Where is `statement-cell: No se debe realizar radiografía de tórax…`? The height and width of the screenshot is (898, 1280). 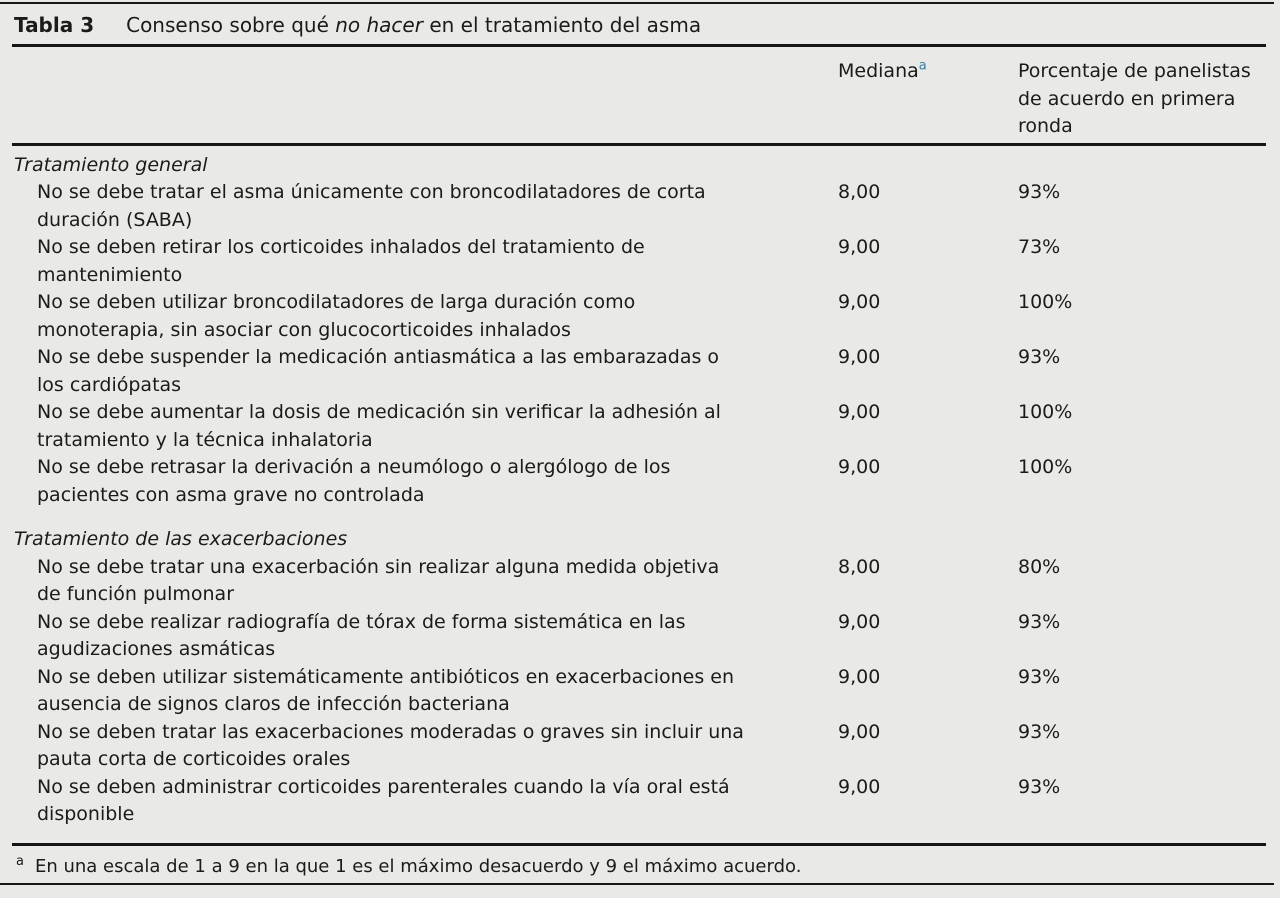 statement-cell: No se debe realizar radiografía de tórax… is located at coordinates (361, 635).